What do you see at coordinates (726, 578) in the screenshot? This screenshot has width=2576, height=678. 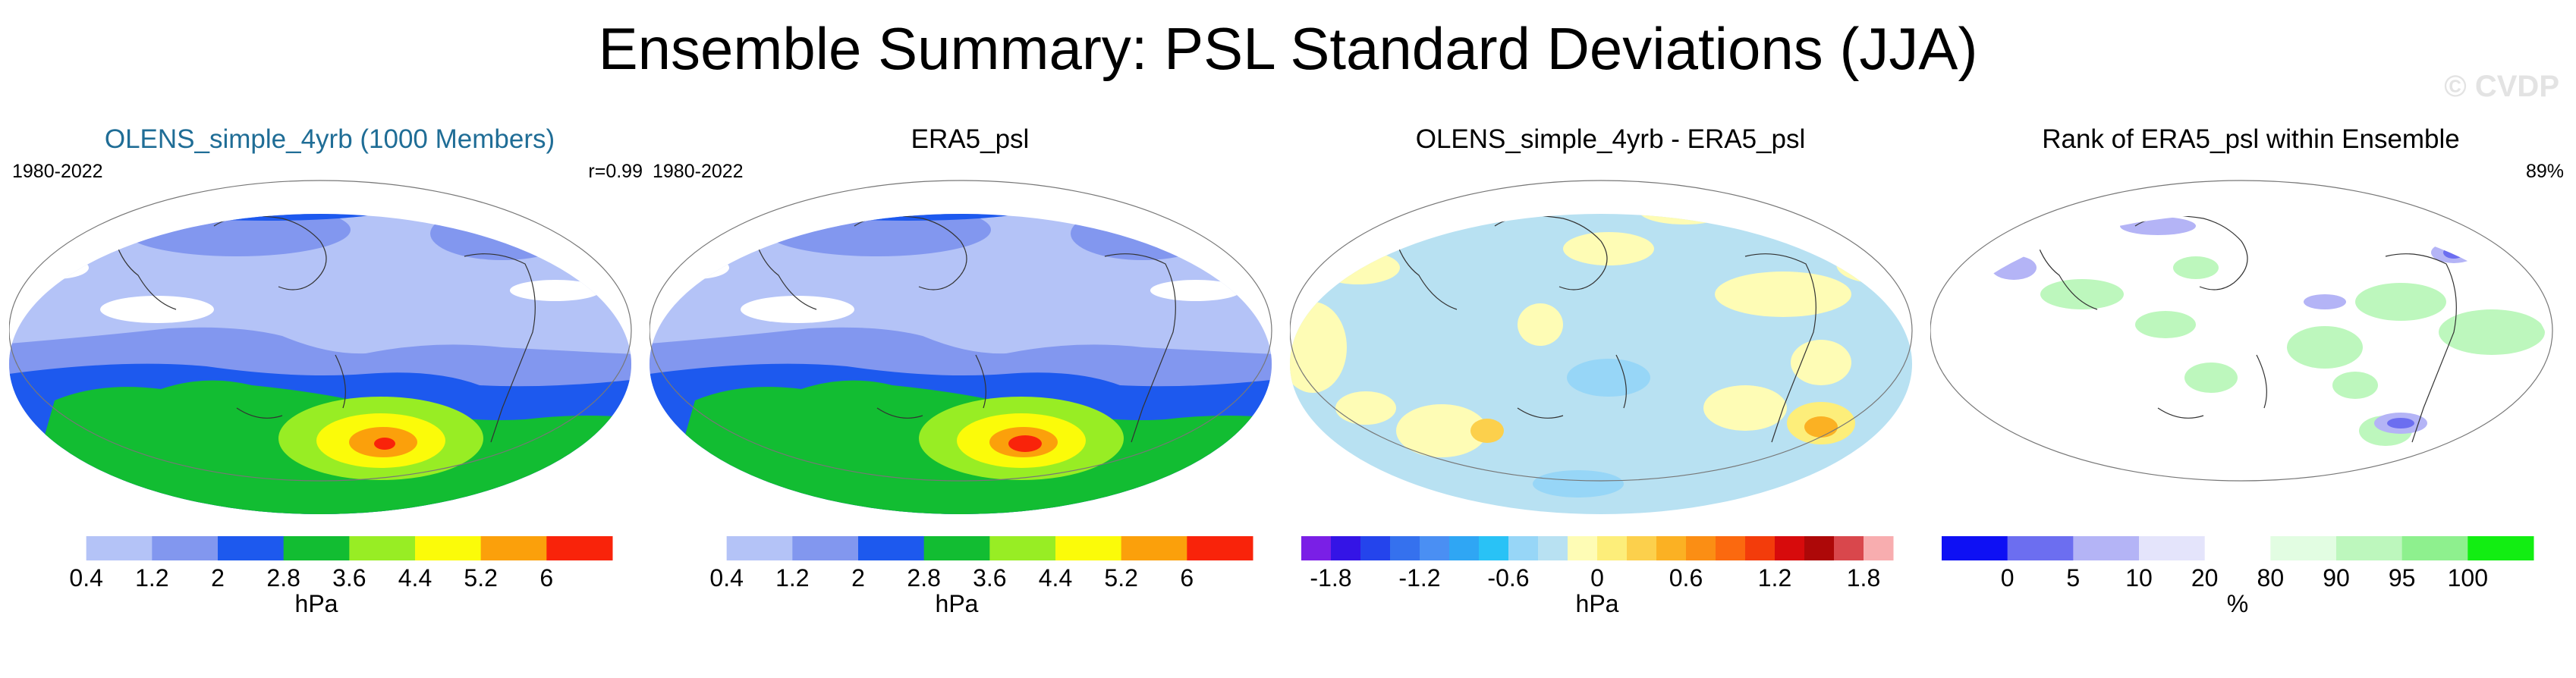 I see `colorbar-tick-label: 0.4` at bounding box center [726, 578].